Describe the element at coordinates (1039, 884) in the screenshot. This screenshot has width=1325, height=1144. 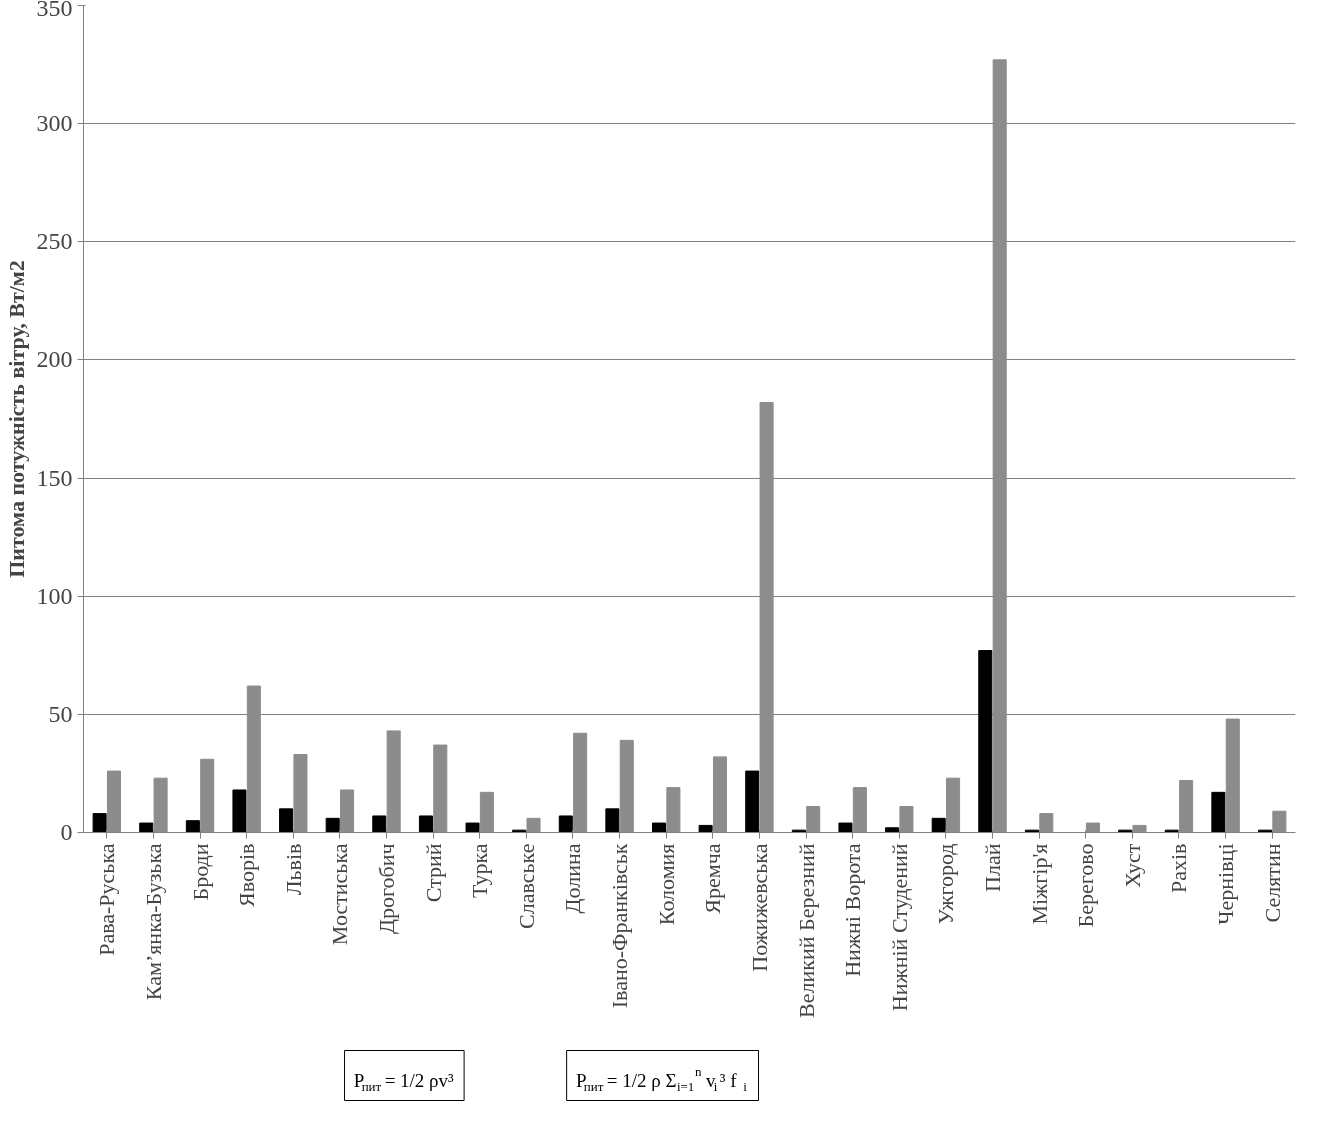
I see `x-tick-label: Міжгір'я` at that location.